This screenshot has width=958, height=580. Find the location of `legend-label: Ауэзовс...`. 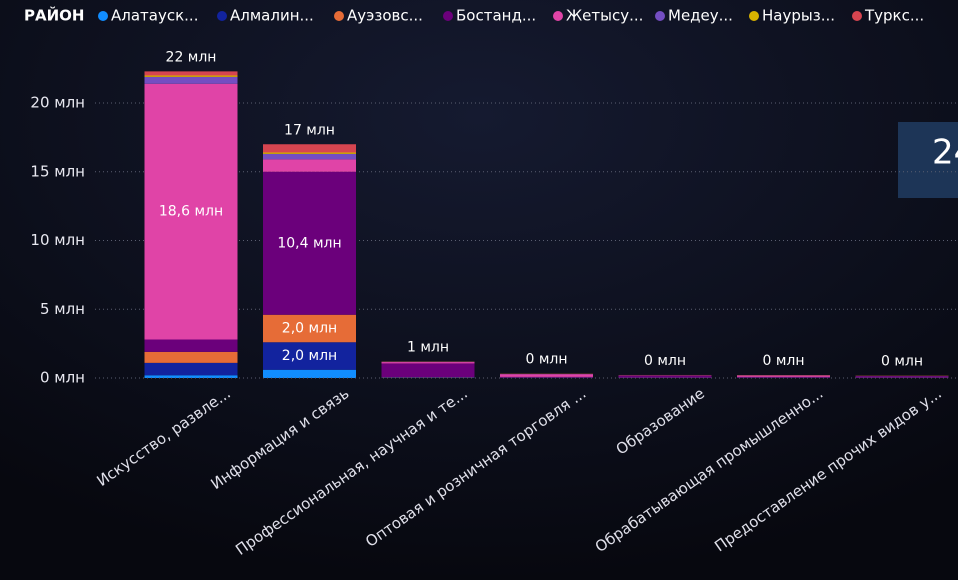

legend-label: Ауэзовс... is located at coordinates (385, 16).